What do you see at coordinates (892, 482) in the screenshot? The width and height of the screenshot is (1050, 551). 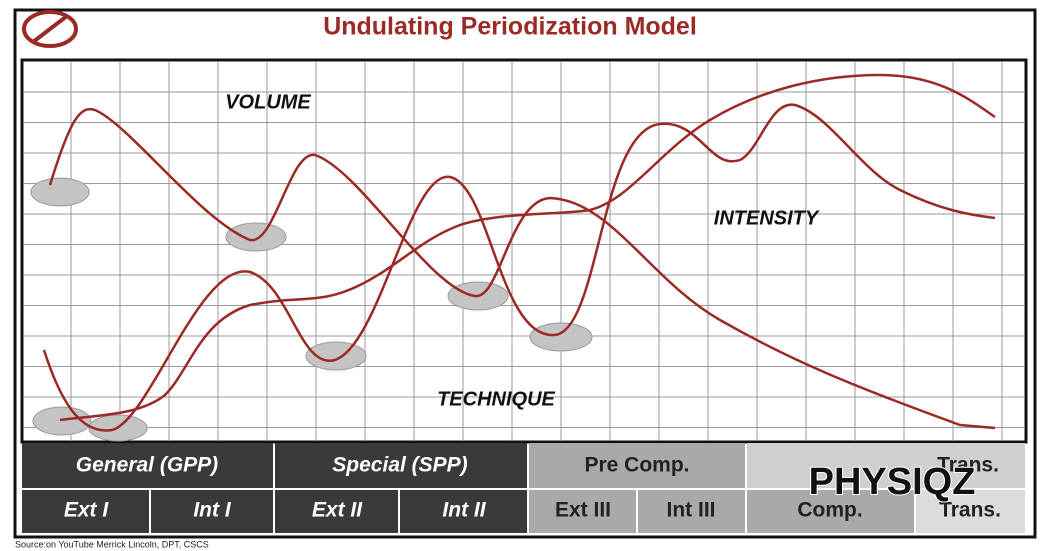 I see `watermark: PHYSIQZ` at bounding box center [892, 482].